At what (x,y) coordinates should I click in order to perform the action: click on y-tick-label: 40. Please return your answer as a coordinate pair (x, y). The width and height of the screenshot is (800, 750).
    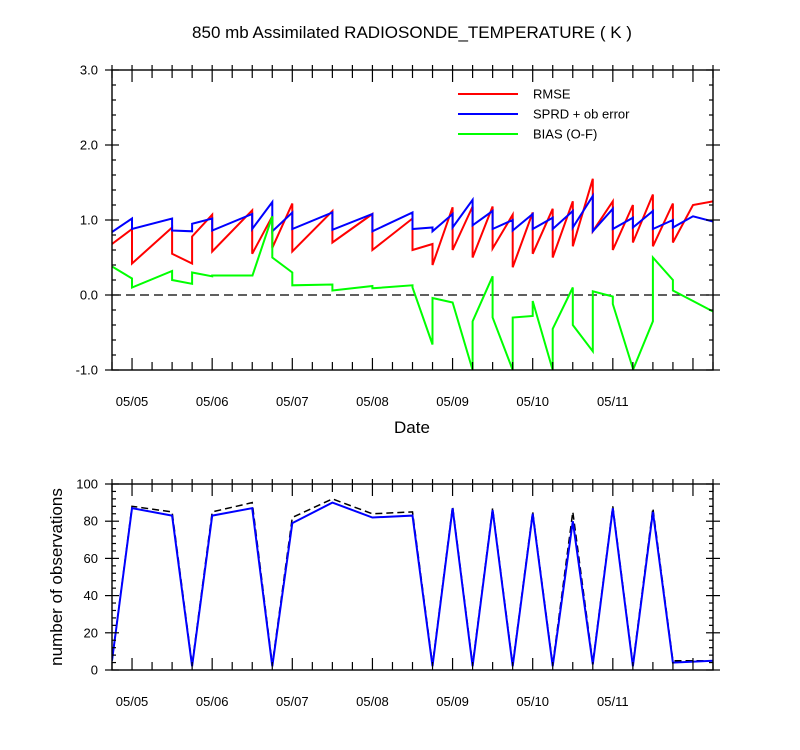
    Looking at the image, I should click on (91, 595).